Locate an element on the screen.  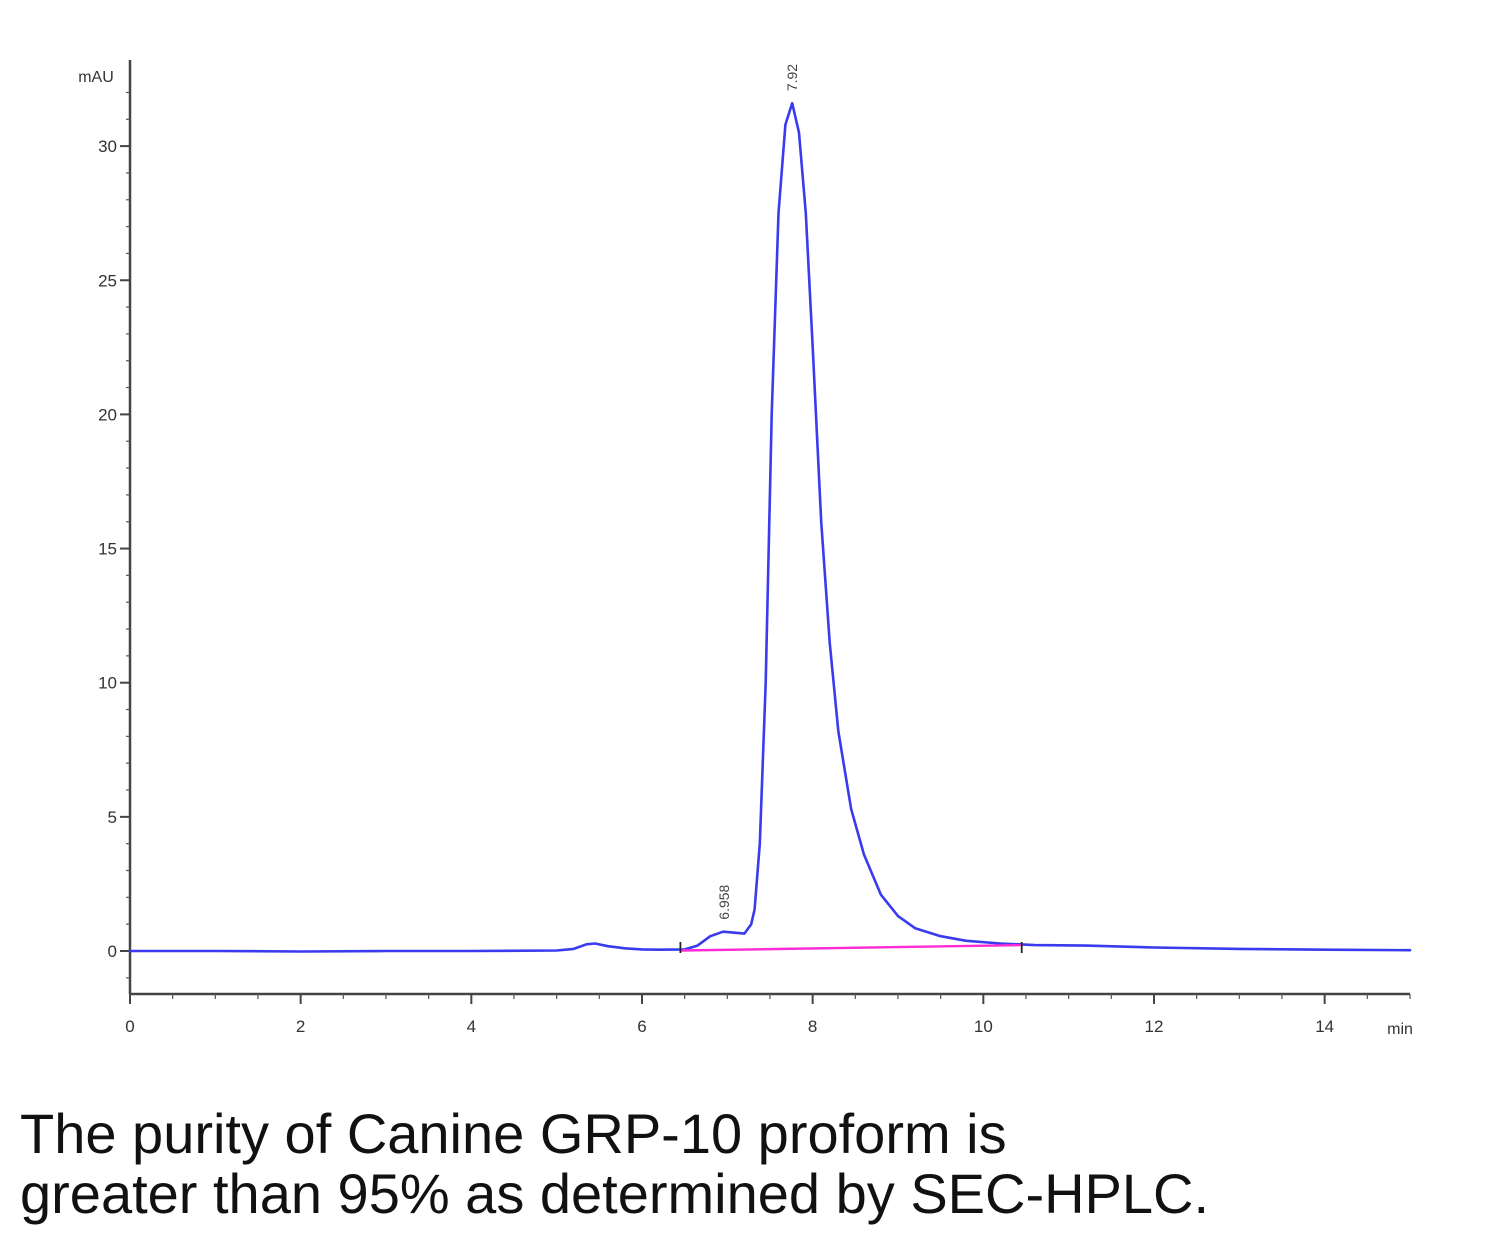
x-axis-unit-label: min is located at coordinates (1400, 1029).